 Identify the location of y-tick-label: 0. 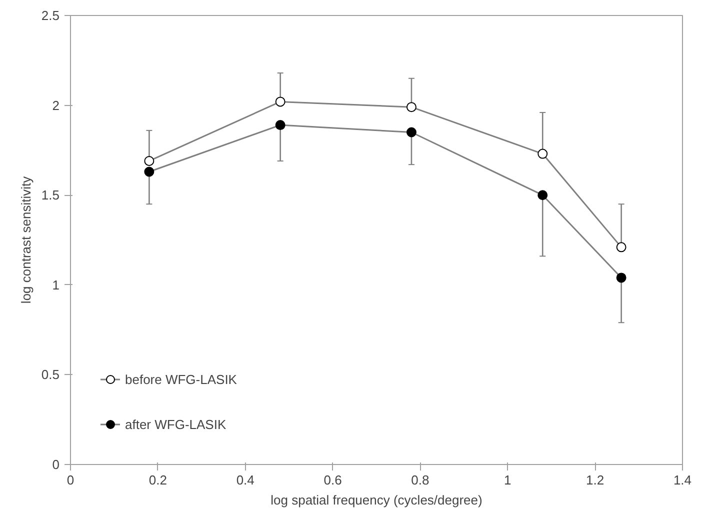
(56, 464).